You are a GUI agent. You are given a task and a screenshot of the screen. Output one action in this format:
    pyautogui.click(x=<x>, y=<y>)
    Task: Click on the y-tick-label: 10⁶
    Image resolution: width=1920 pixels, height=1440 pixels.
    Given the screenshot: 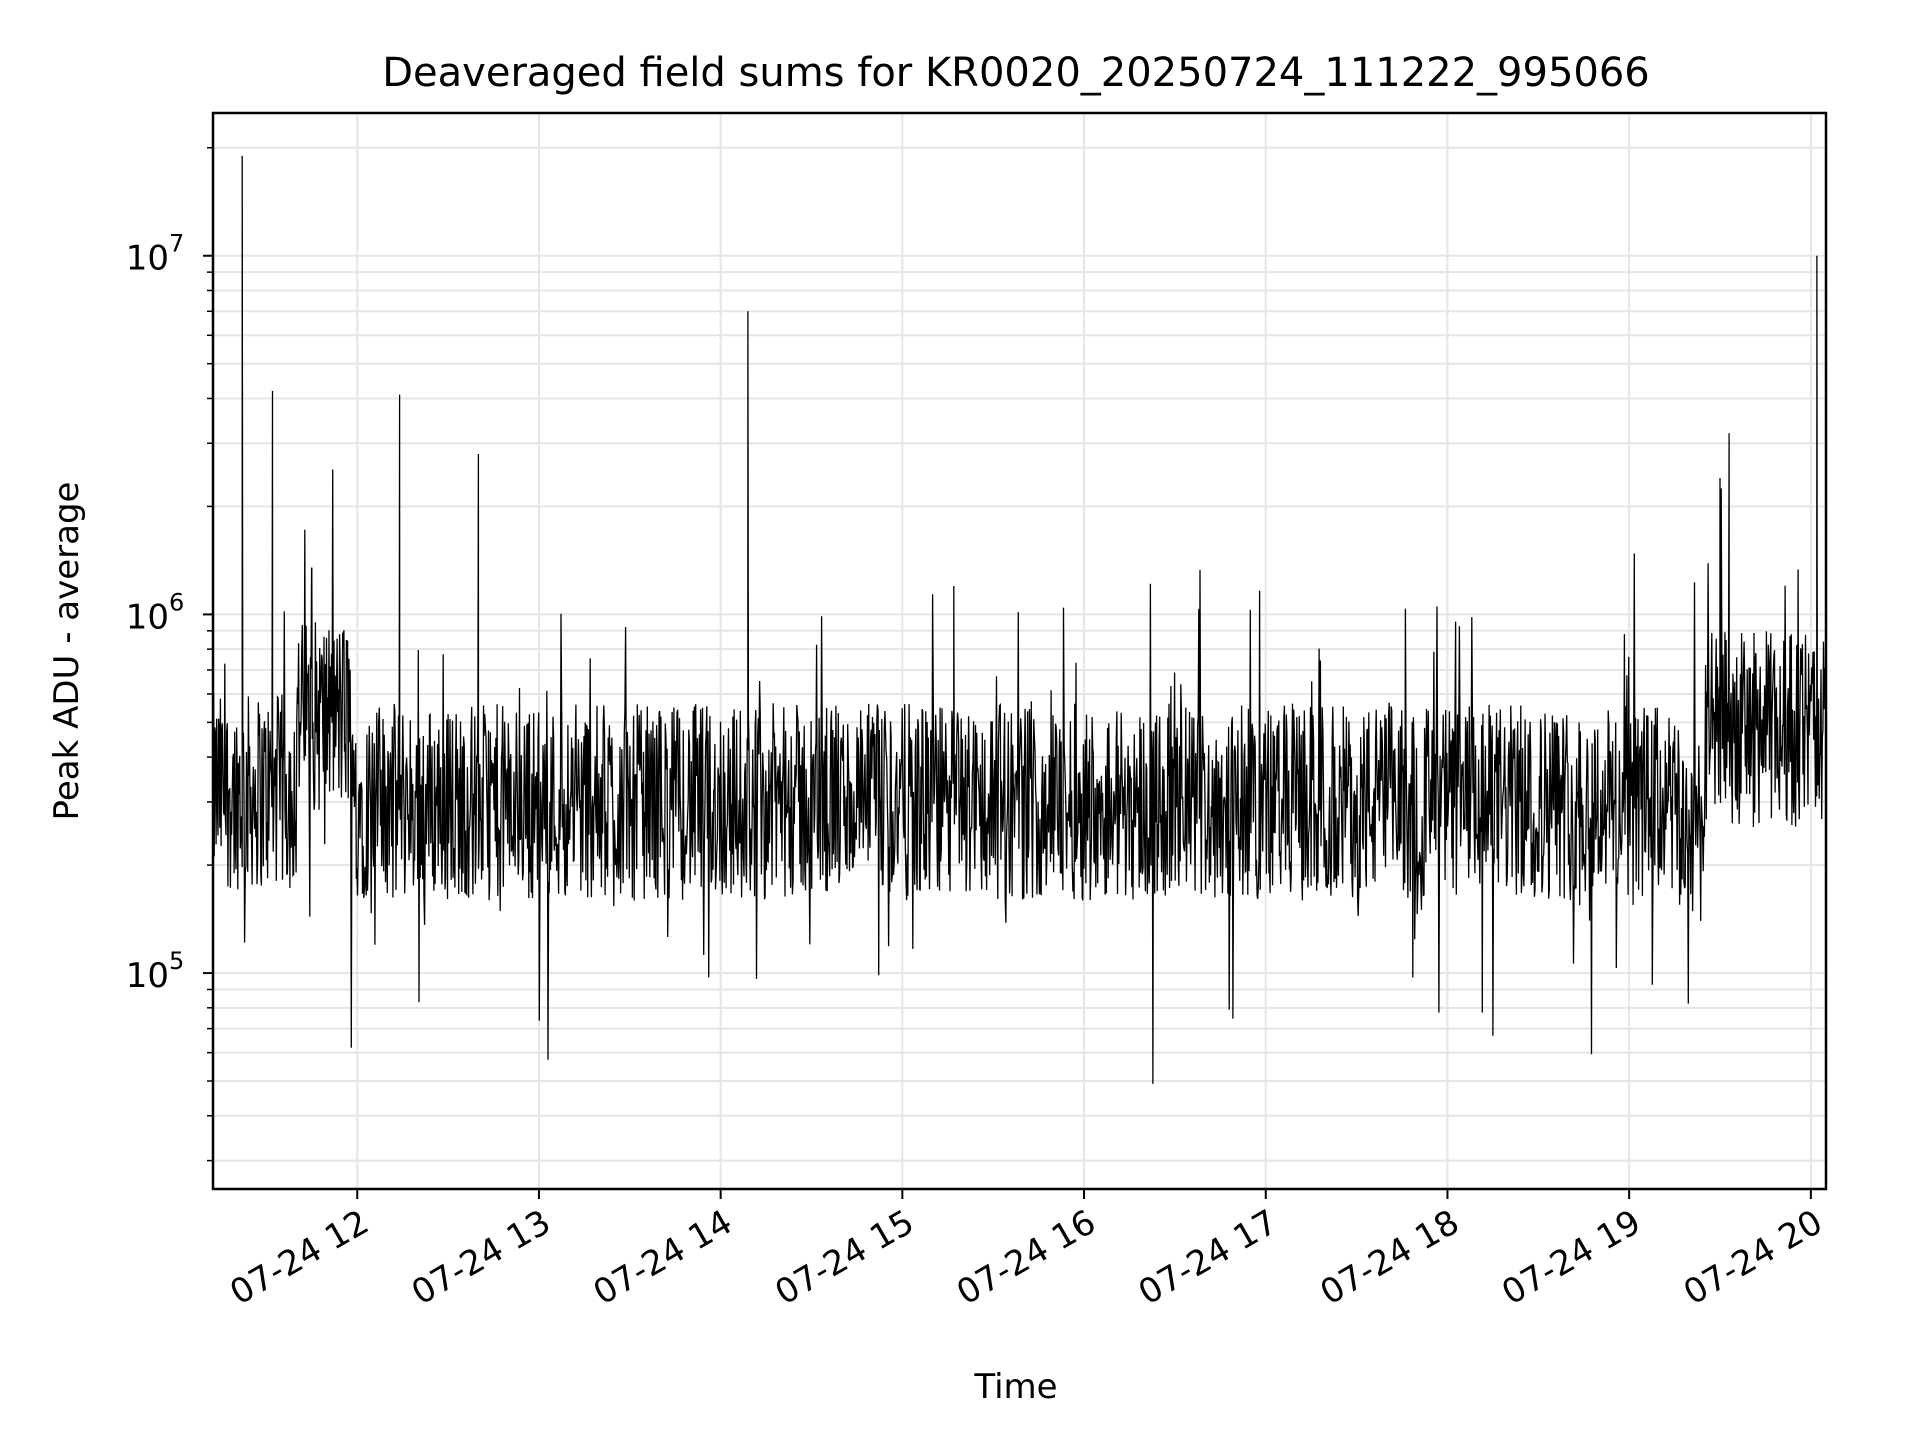 What is the action you would take?
    pyautogui.click(x=155, y=612)
    